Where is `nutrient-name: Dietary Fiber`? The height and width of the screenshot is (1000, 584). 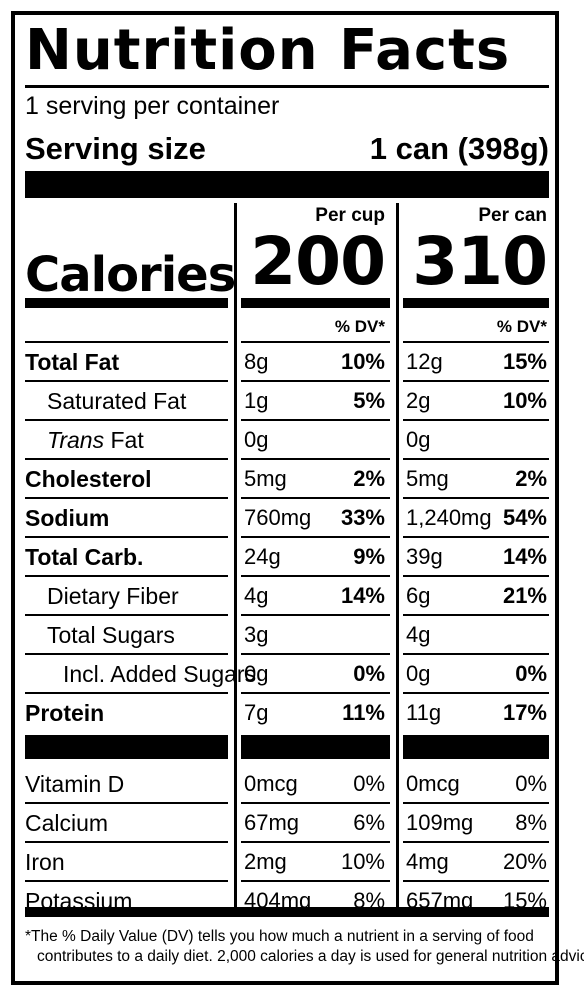
nutrient-name: Dietary Fiber is located at coordinates (113, 596).